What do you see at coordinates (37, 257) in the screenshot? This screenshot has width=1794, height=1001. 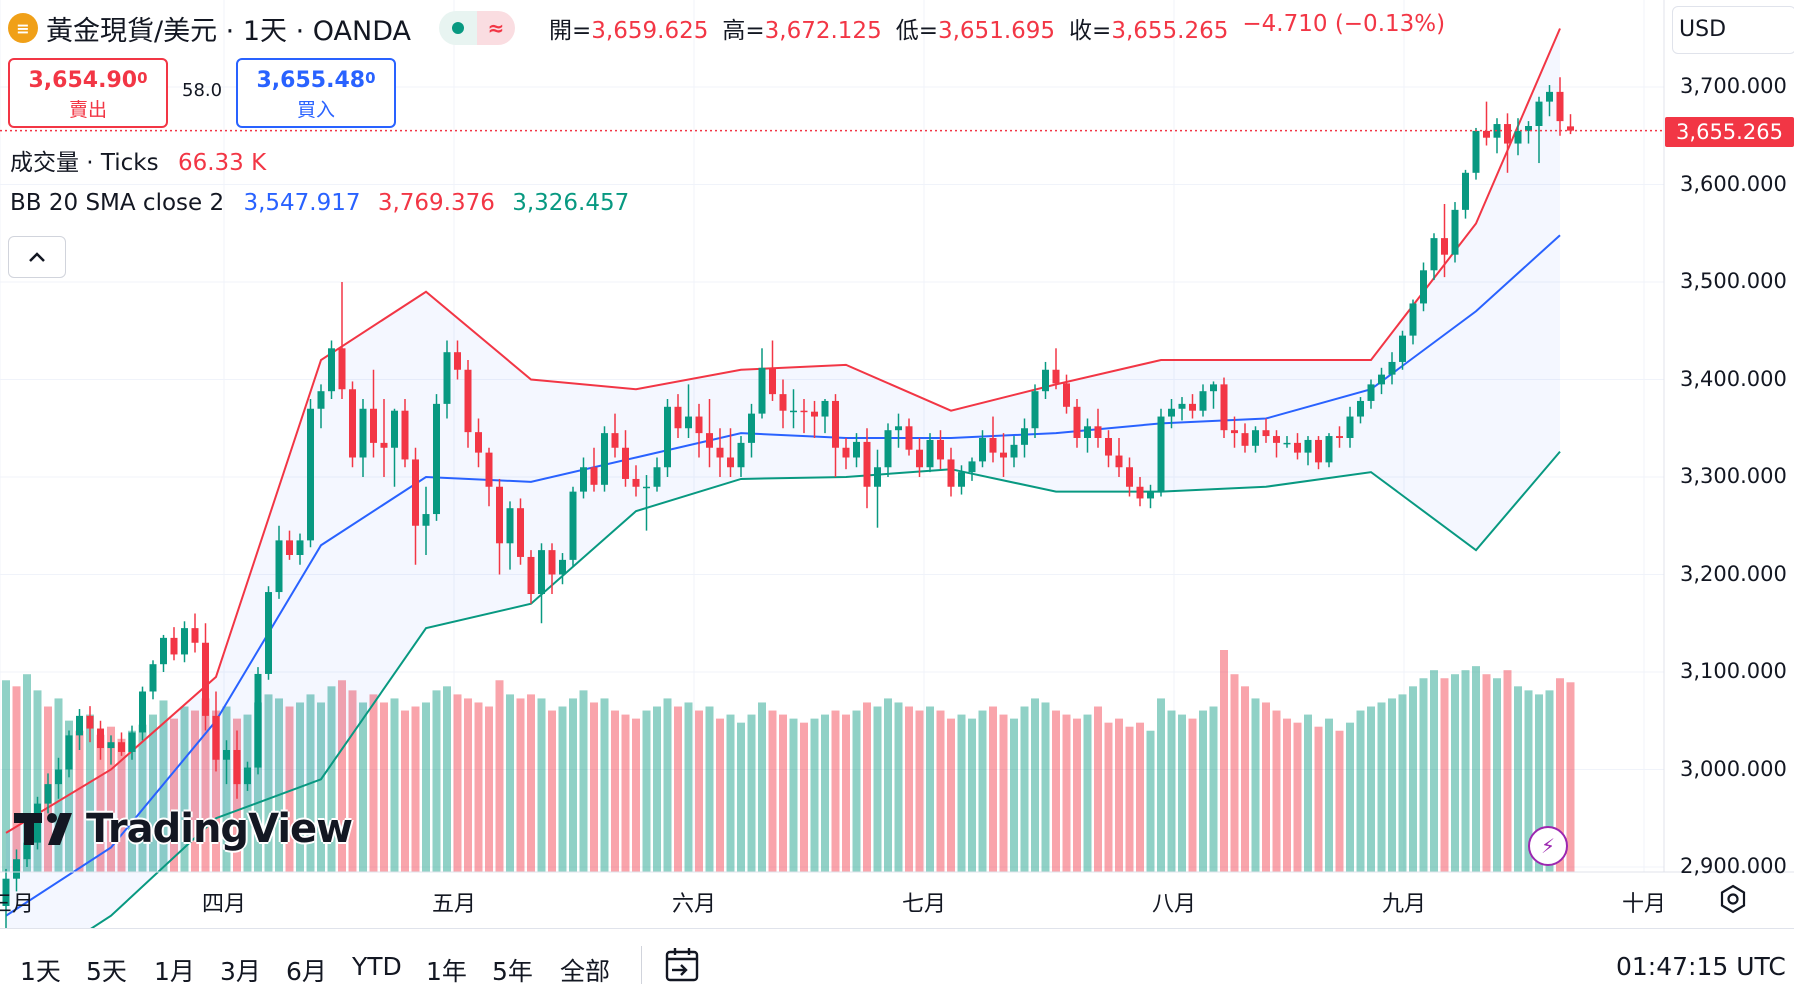 I see `collapse-legend-button` at bounding box center [37, 257].